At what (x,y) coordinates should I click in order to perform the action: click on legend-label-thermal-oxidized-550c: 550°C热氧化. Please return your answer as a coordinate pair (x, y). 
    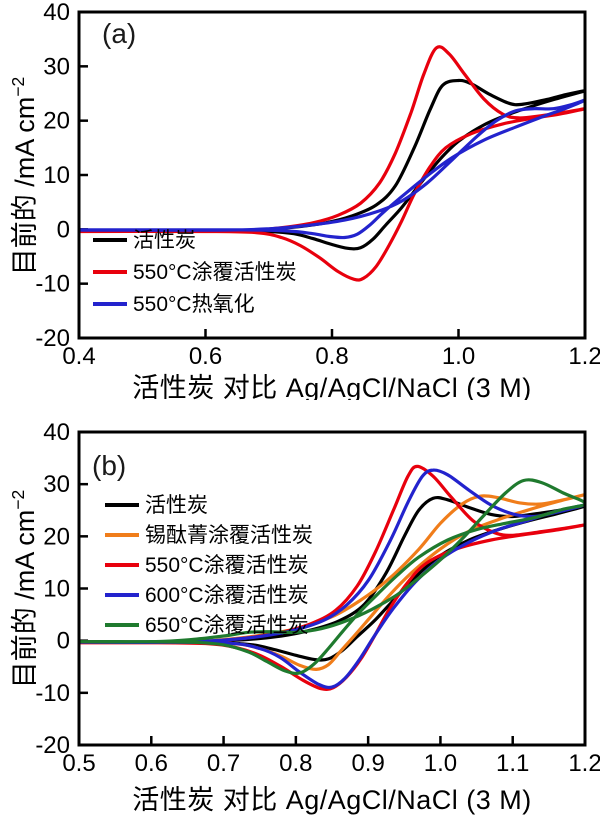
    Looking at the image, I should click on (194, 304).